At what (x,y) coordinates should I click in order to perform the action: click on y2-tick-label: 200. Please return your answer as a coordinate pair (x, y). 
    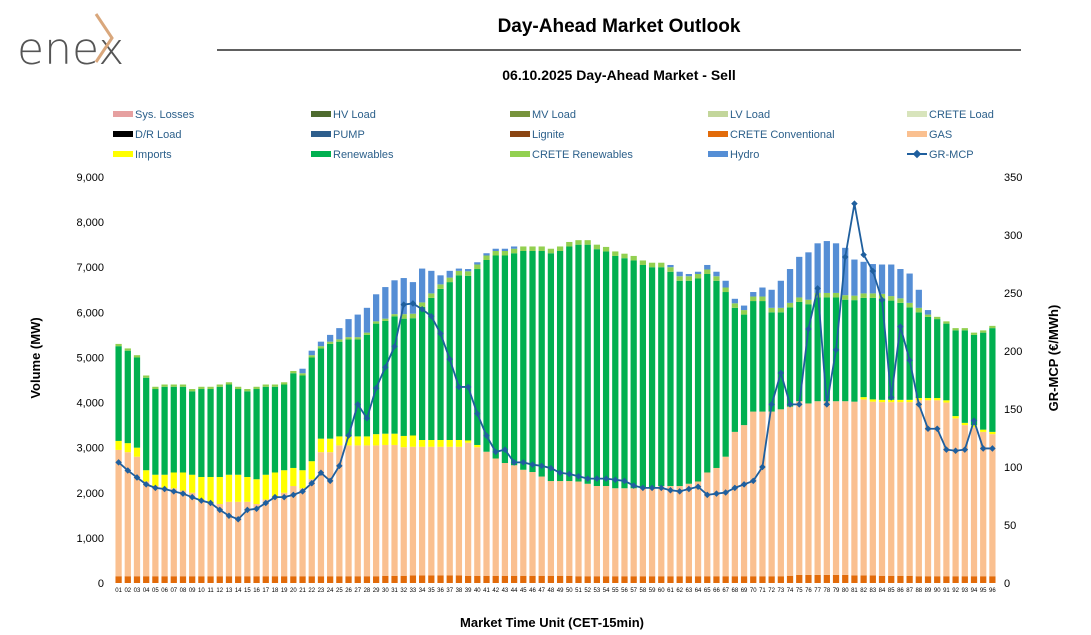
    Looking at the image, I should click on (1013, 352).